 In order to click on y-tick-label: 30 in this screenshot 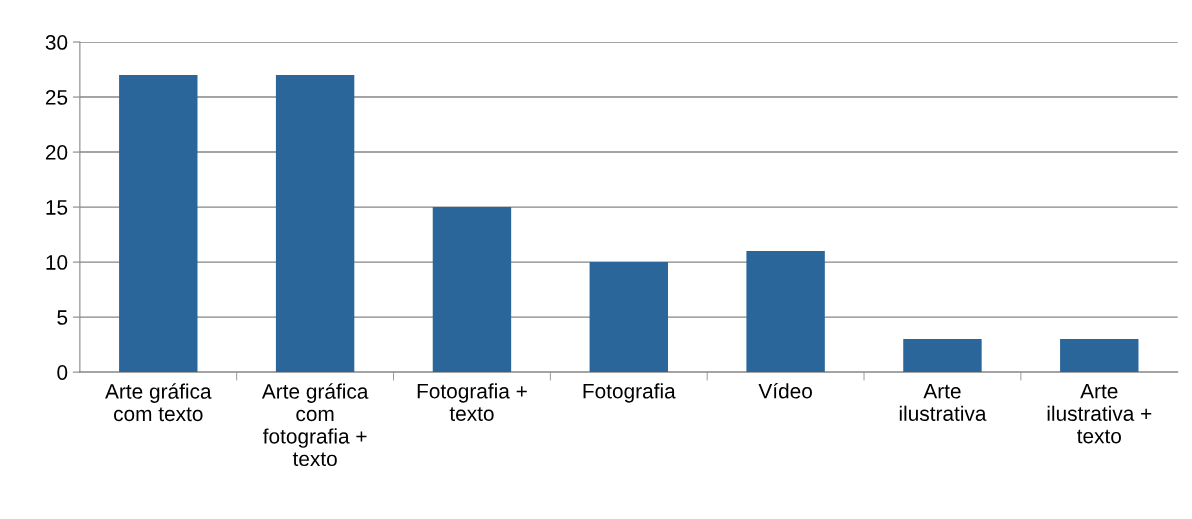, I will do `click(56, 42)`.